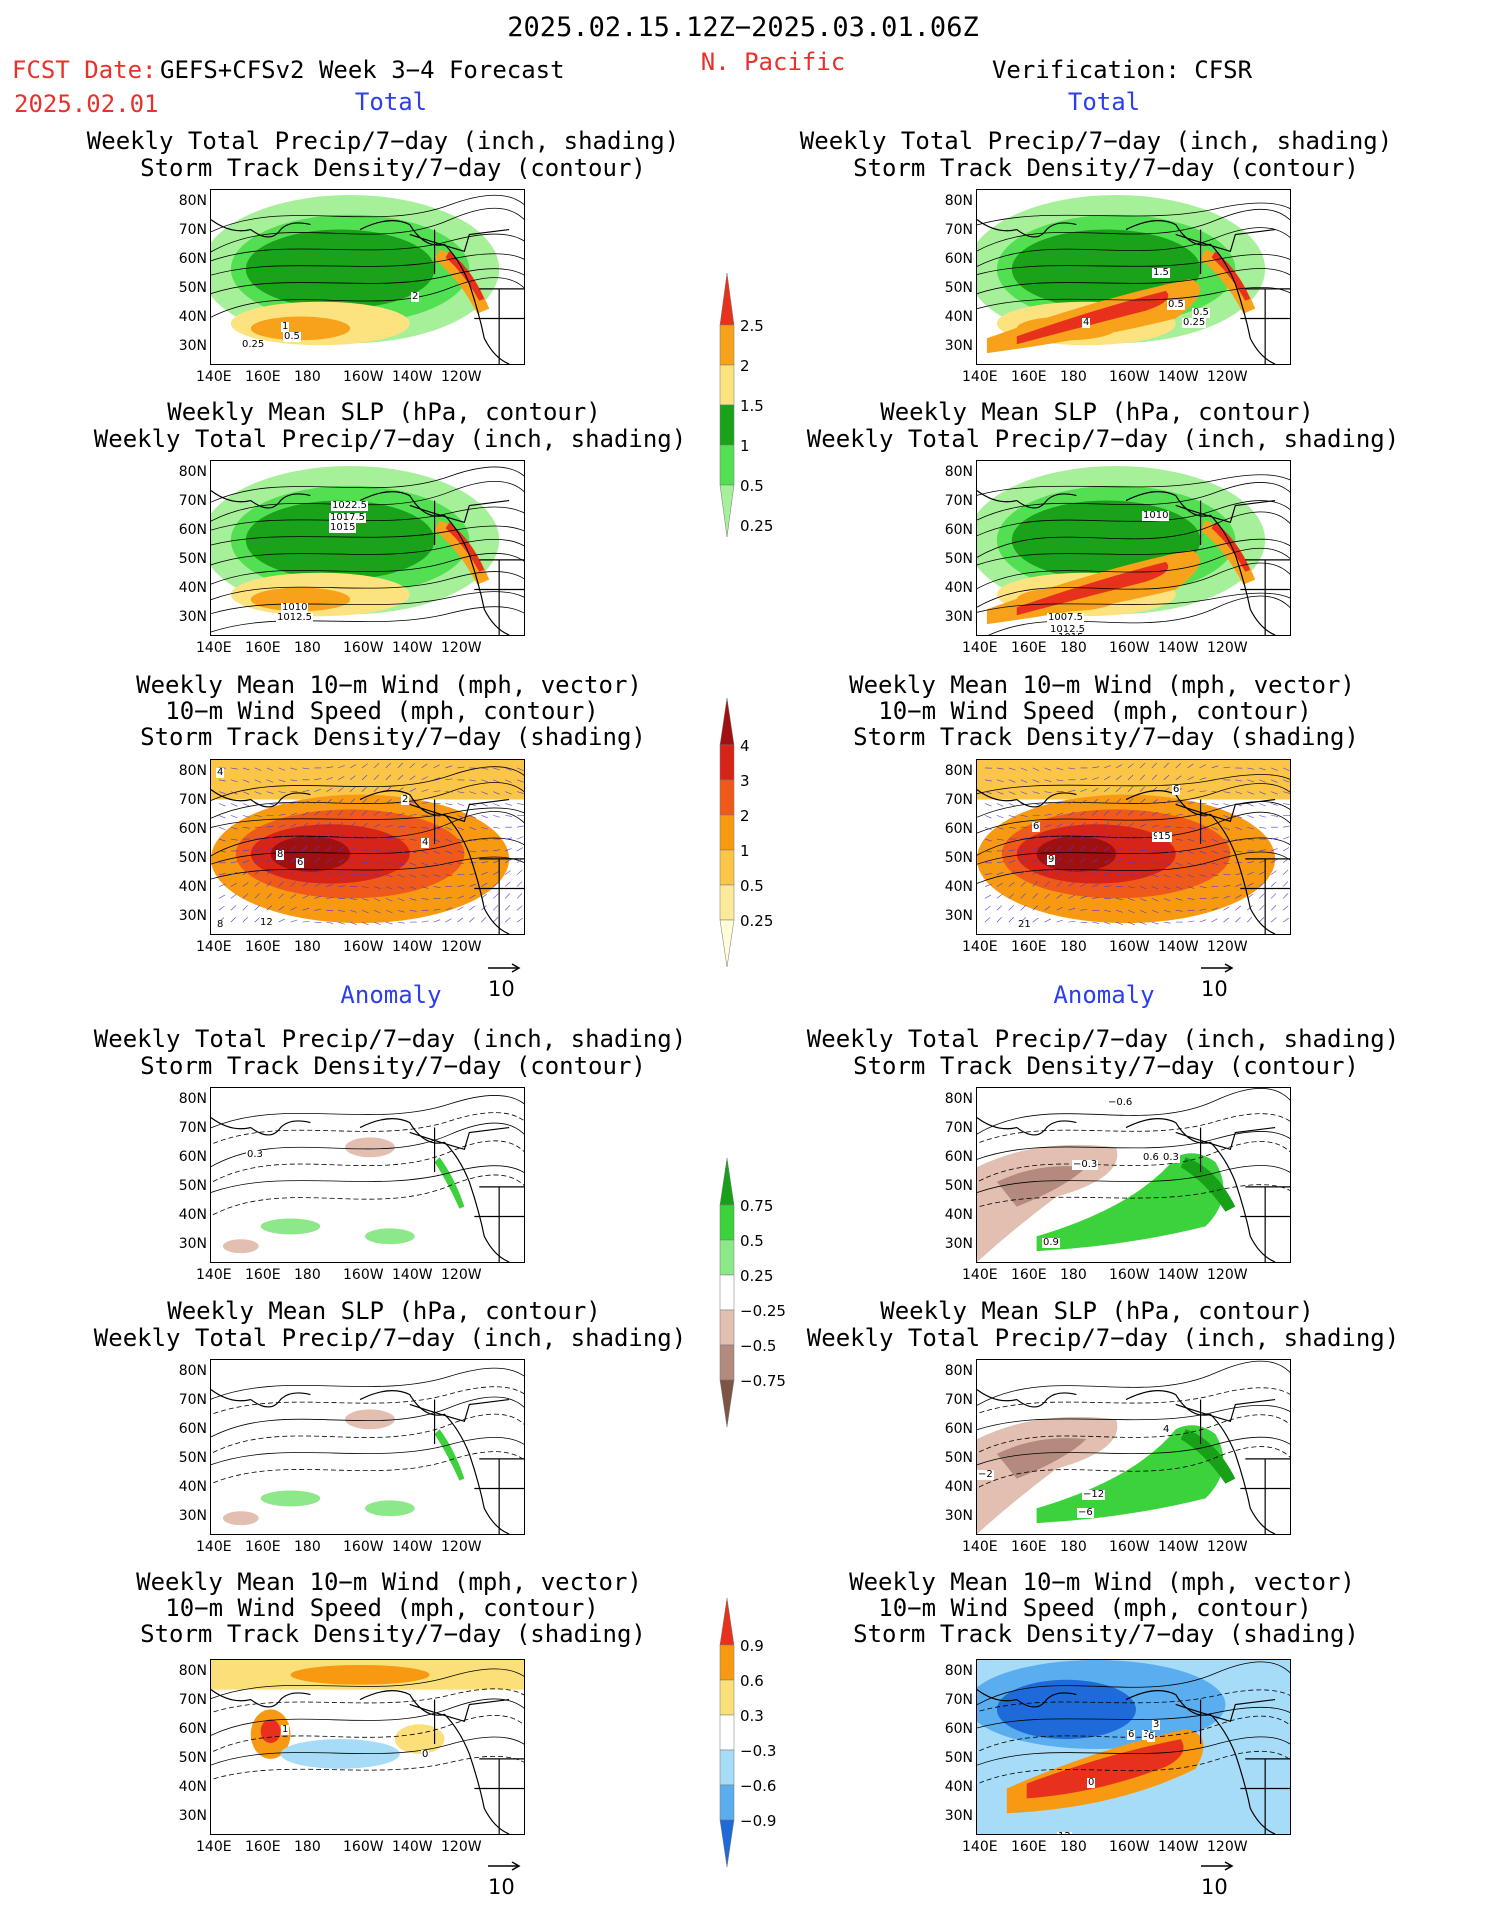 Image resolution: width=1487 pixels, height=1925 pixels. What do you see at coordinates (1133, 1175) in the screenshot?
I see `map-canvas-r4` at bounding box center [1133, 1175].